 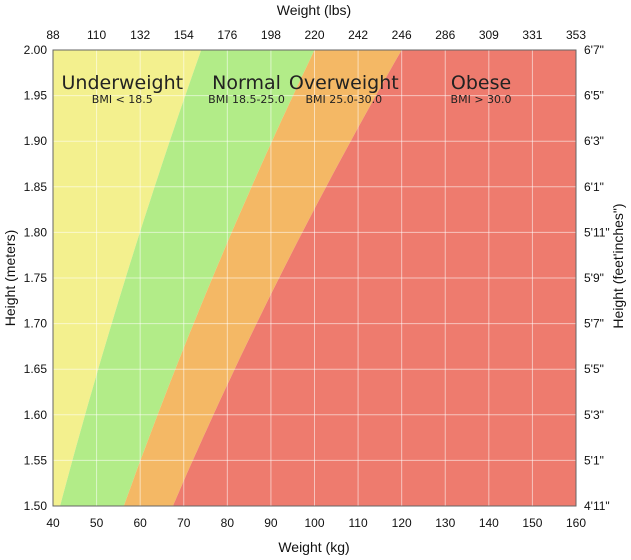 I want to click on right-tick-label: 4'11", so click(x=597, y=506).